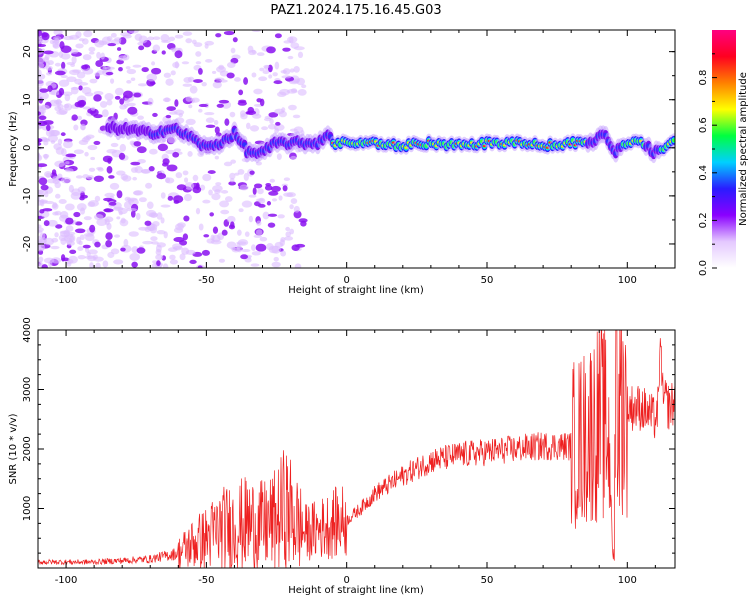 This screenshot has width=750, height=600. I want to click on snr-xtick-label: -100, so click(66, 580).